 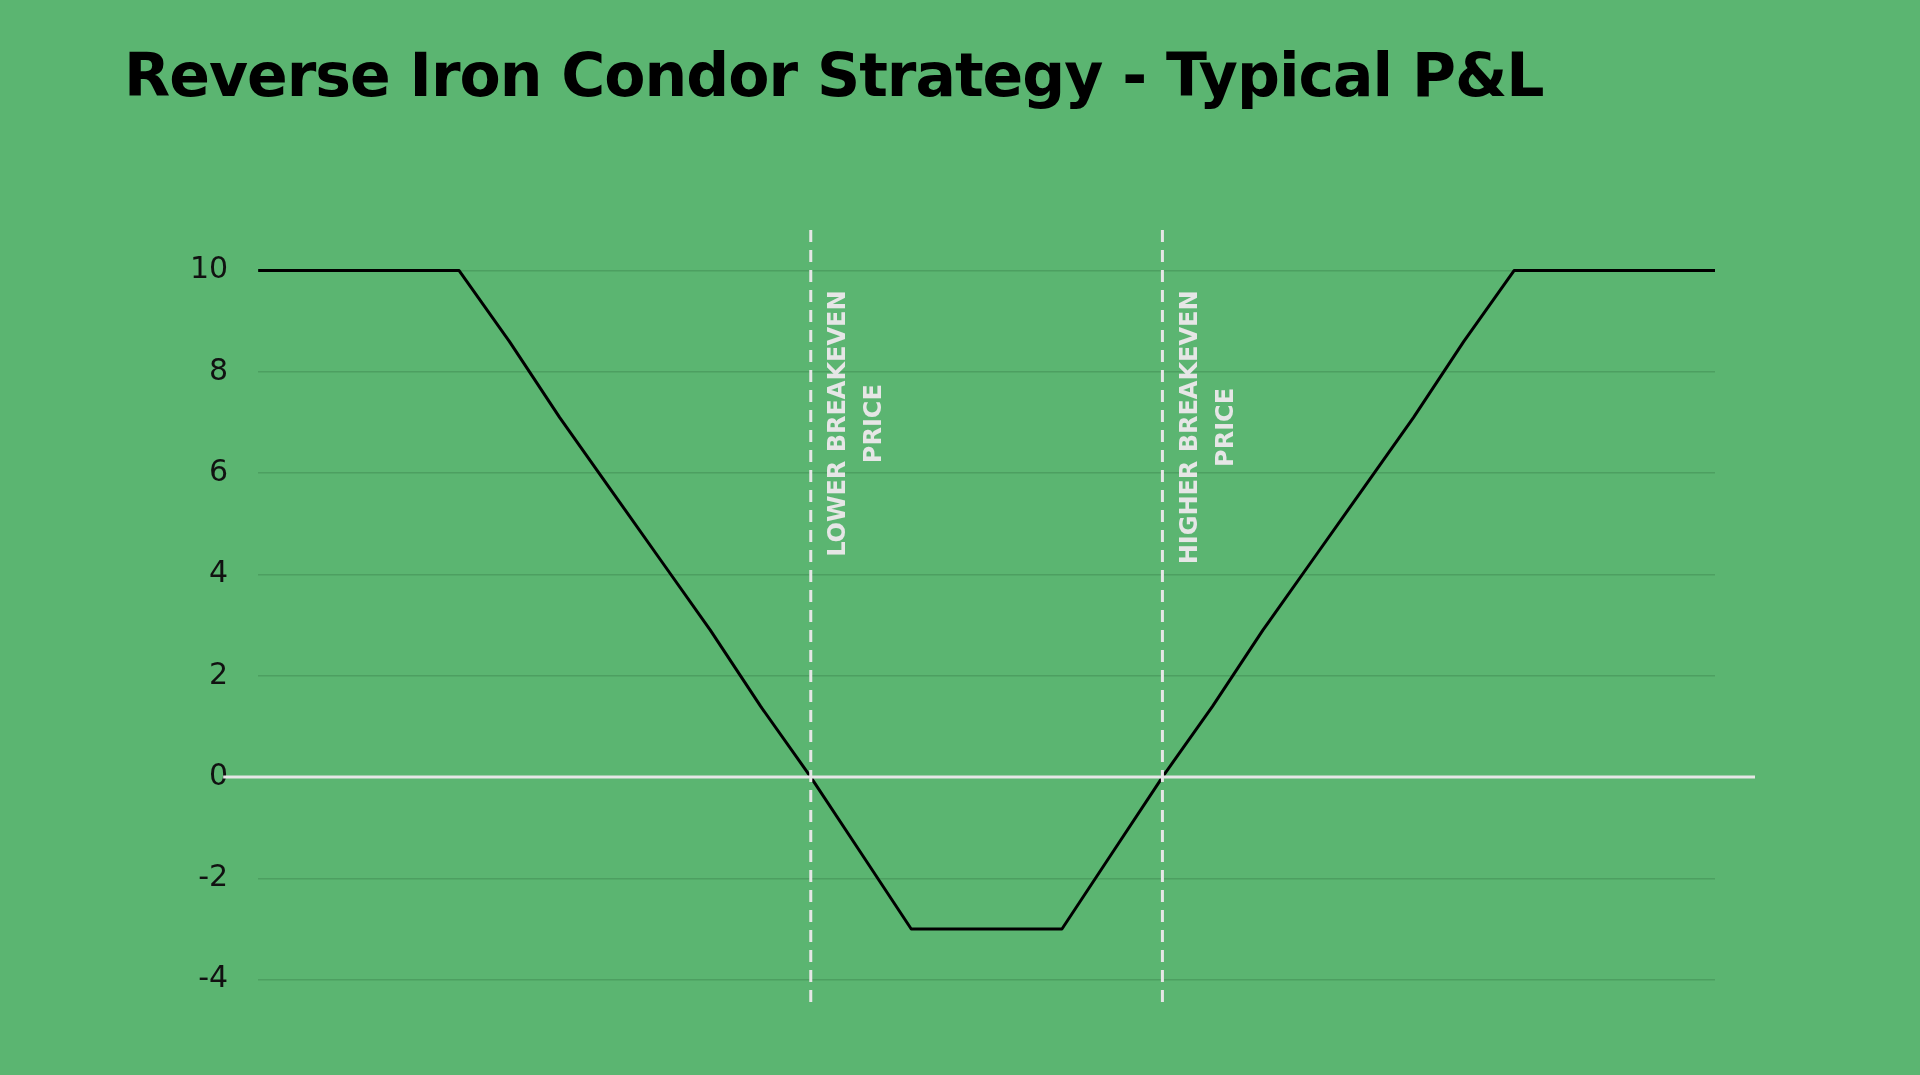 I want to click on y-tick-label: 10, so click(x=209, y=268).